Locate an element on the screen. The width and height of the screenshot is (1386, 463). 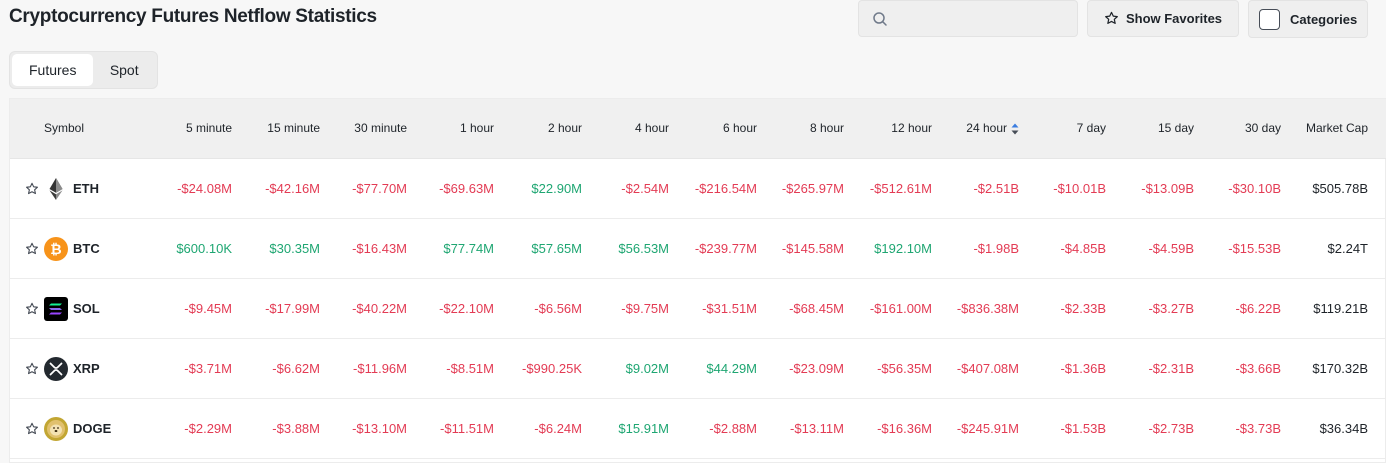
netflow-30-day: -$6.22B is located at coordinates (1258, 308).